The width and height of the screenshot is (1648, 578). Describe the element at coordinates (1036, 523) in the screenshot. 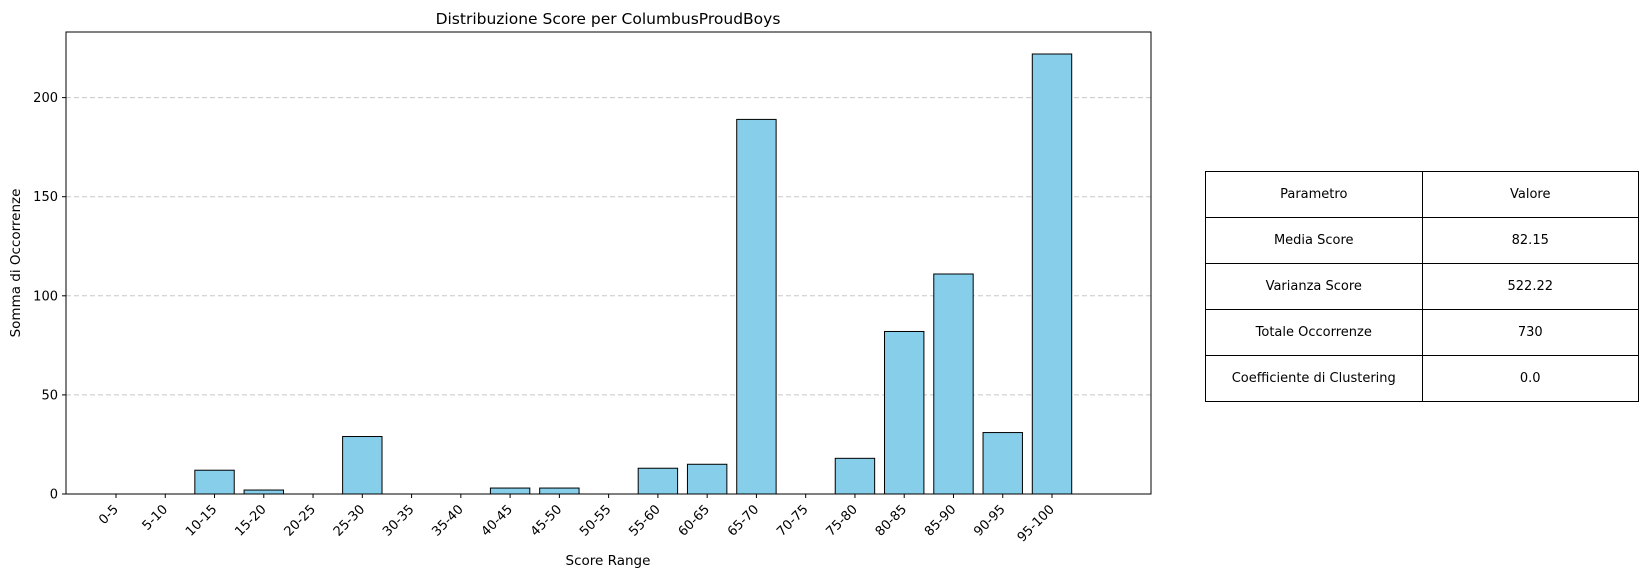

I see `x-tick-label: 95-100` at that location.